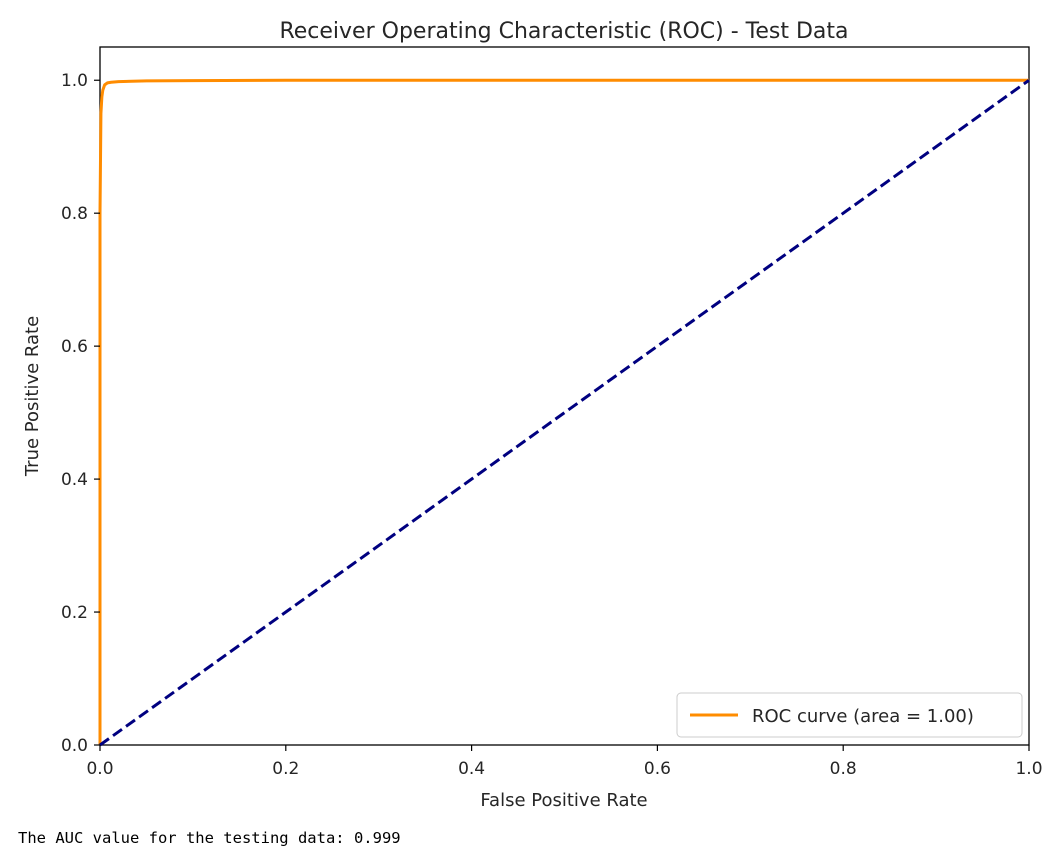 The image size is (1062, 861). Describe the element at coordinates (863, 716) in the screenshot. I see `legend-label-roc: ROC curve (area = 1.00)` at that location.